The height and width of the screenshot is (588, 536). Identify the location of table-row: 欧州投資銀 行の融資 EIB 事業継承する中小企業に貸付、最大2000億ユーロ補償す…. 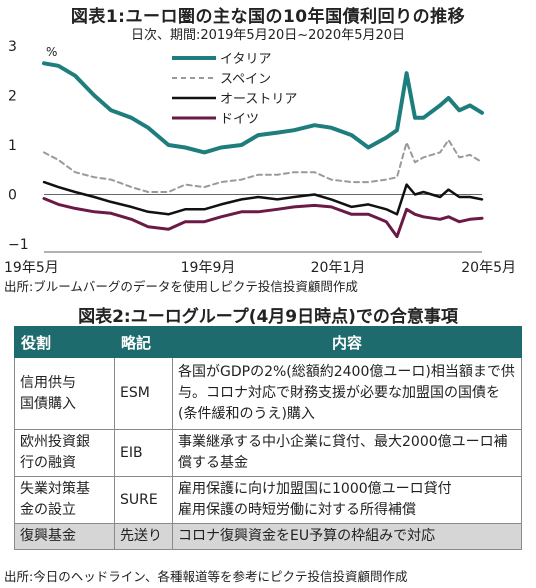
(268, 453).